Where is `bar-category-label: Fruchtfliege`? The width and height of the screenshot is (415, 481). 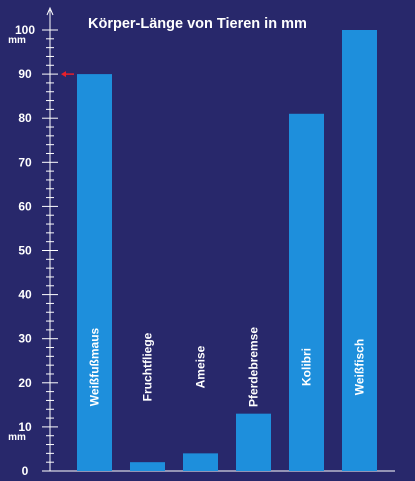
bar-category-label: Fruchtfliege is located at coordinates (148, 366).